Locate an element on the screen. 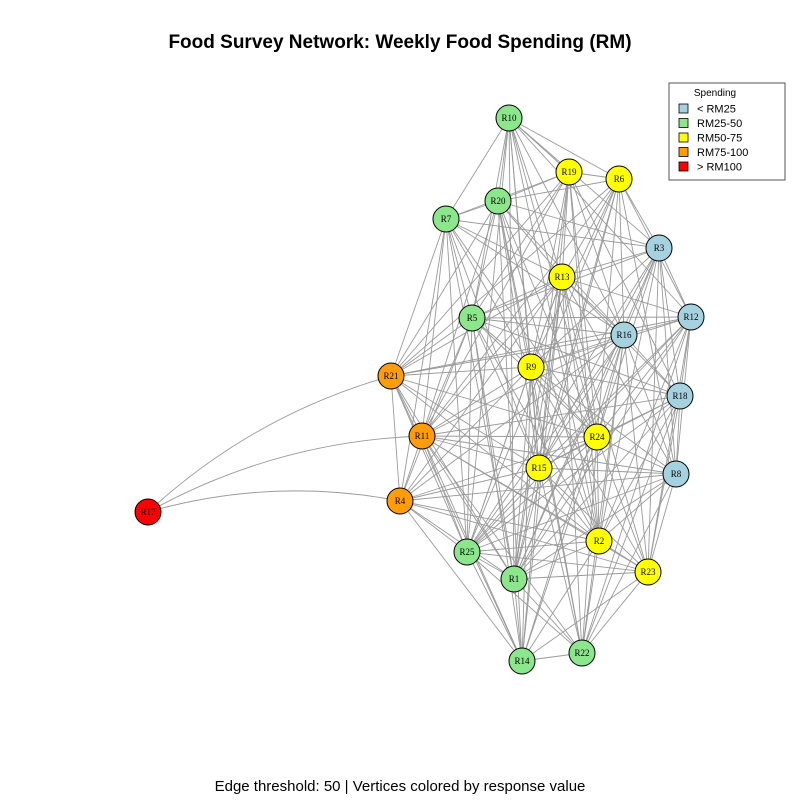 The height and width of the screenshot is (800, 800). node-r8: R8 is located at coordinates (676, 474).